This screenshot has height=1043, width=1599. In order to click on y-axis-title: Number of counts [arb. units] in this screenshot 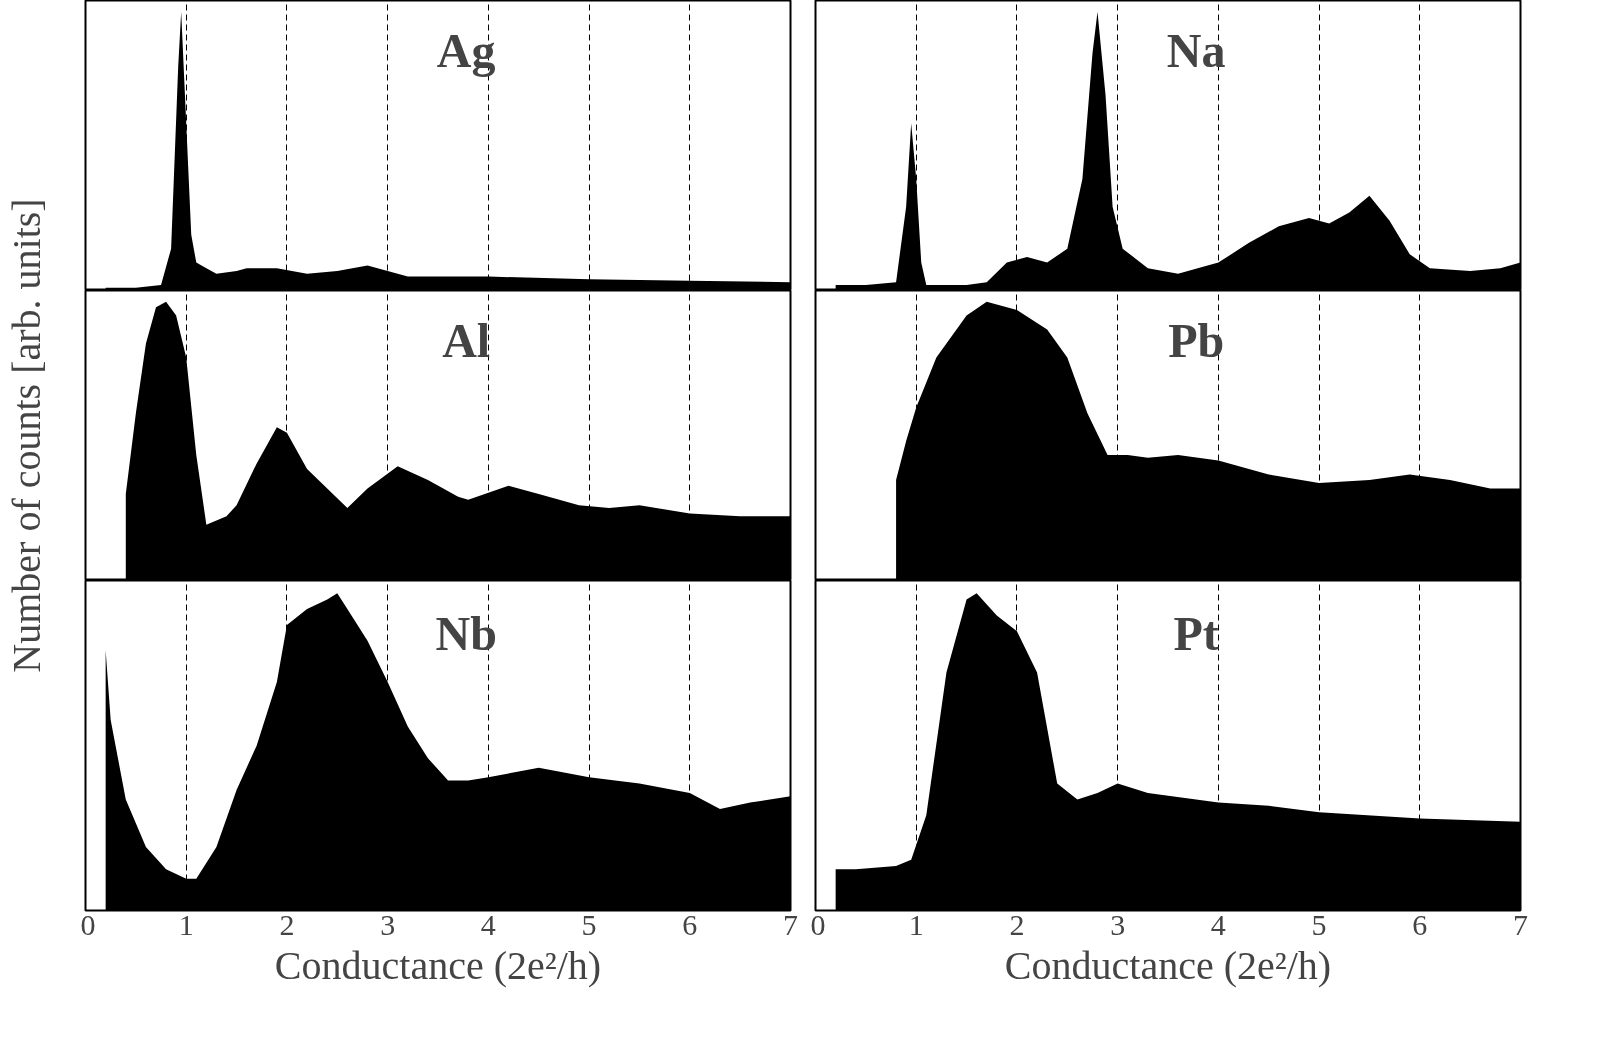, I will do `click(26, 435)`.